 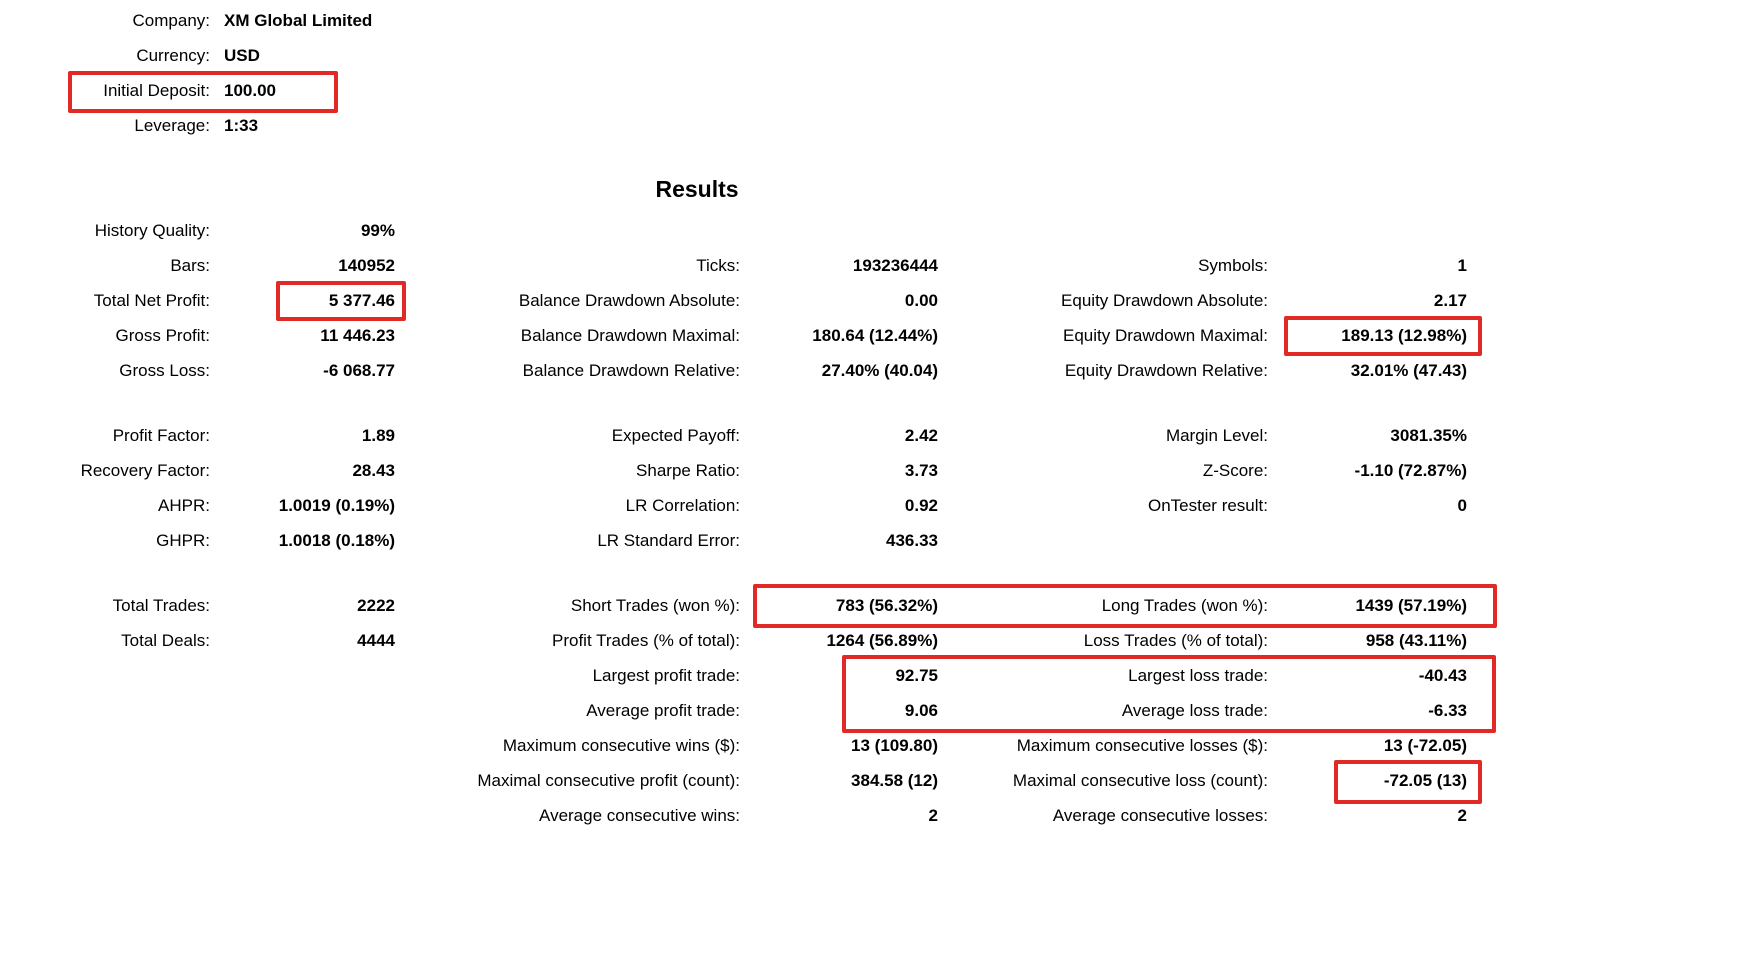 I want to click on stat-label: Maximum consecutive wins ($):, so click(x=621, y=745).